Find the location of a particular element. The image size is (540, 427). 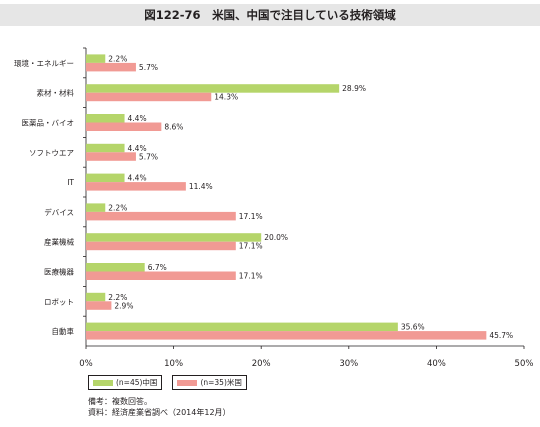

category-label: IT is located at coordinates (70, 182).